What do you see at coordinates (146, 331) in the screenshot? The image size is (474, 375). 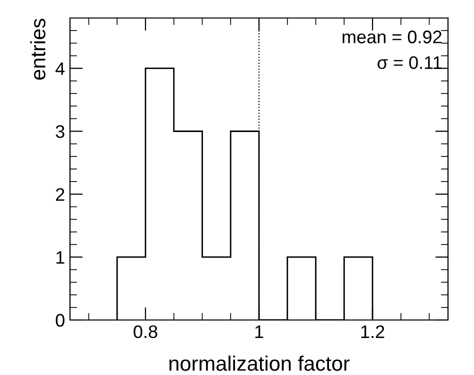 I see `x-tick-label: 0.8` at bounding box center [146, 331].